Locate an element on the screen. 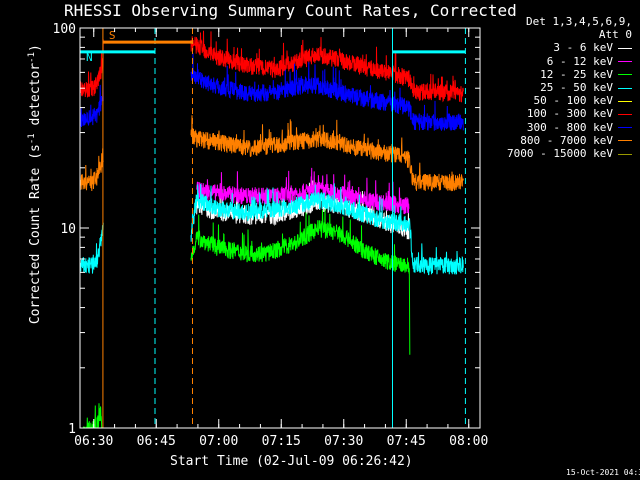  y-tick-label: 100 is located at coordinates (64, 29).